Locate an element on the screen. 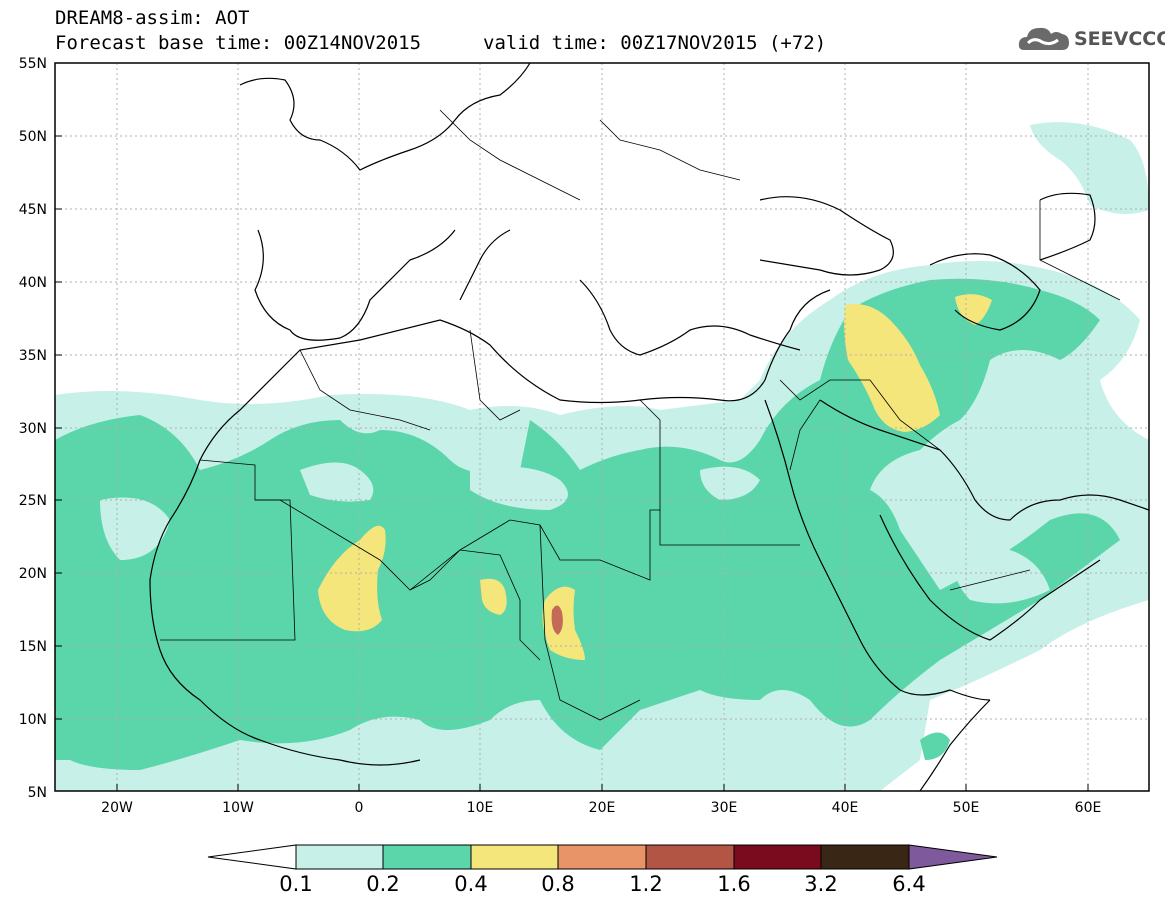 Image resolution: width=1165 pixels, height=905 pixels. colorbar-label: 3.2 is located at coordinates (821, 884).